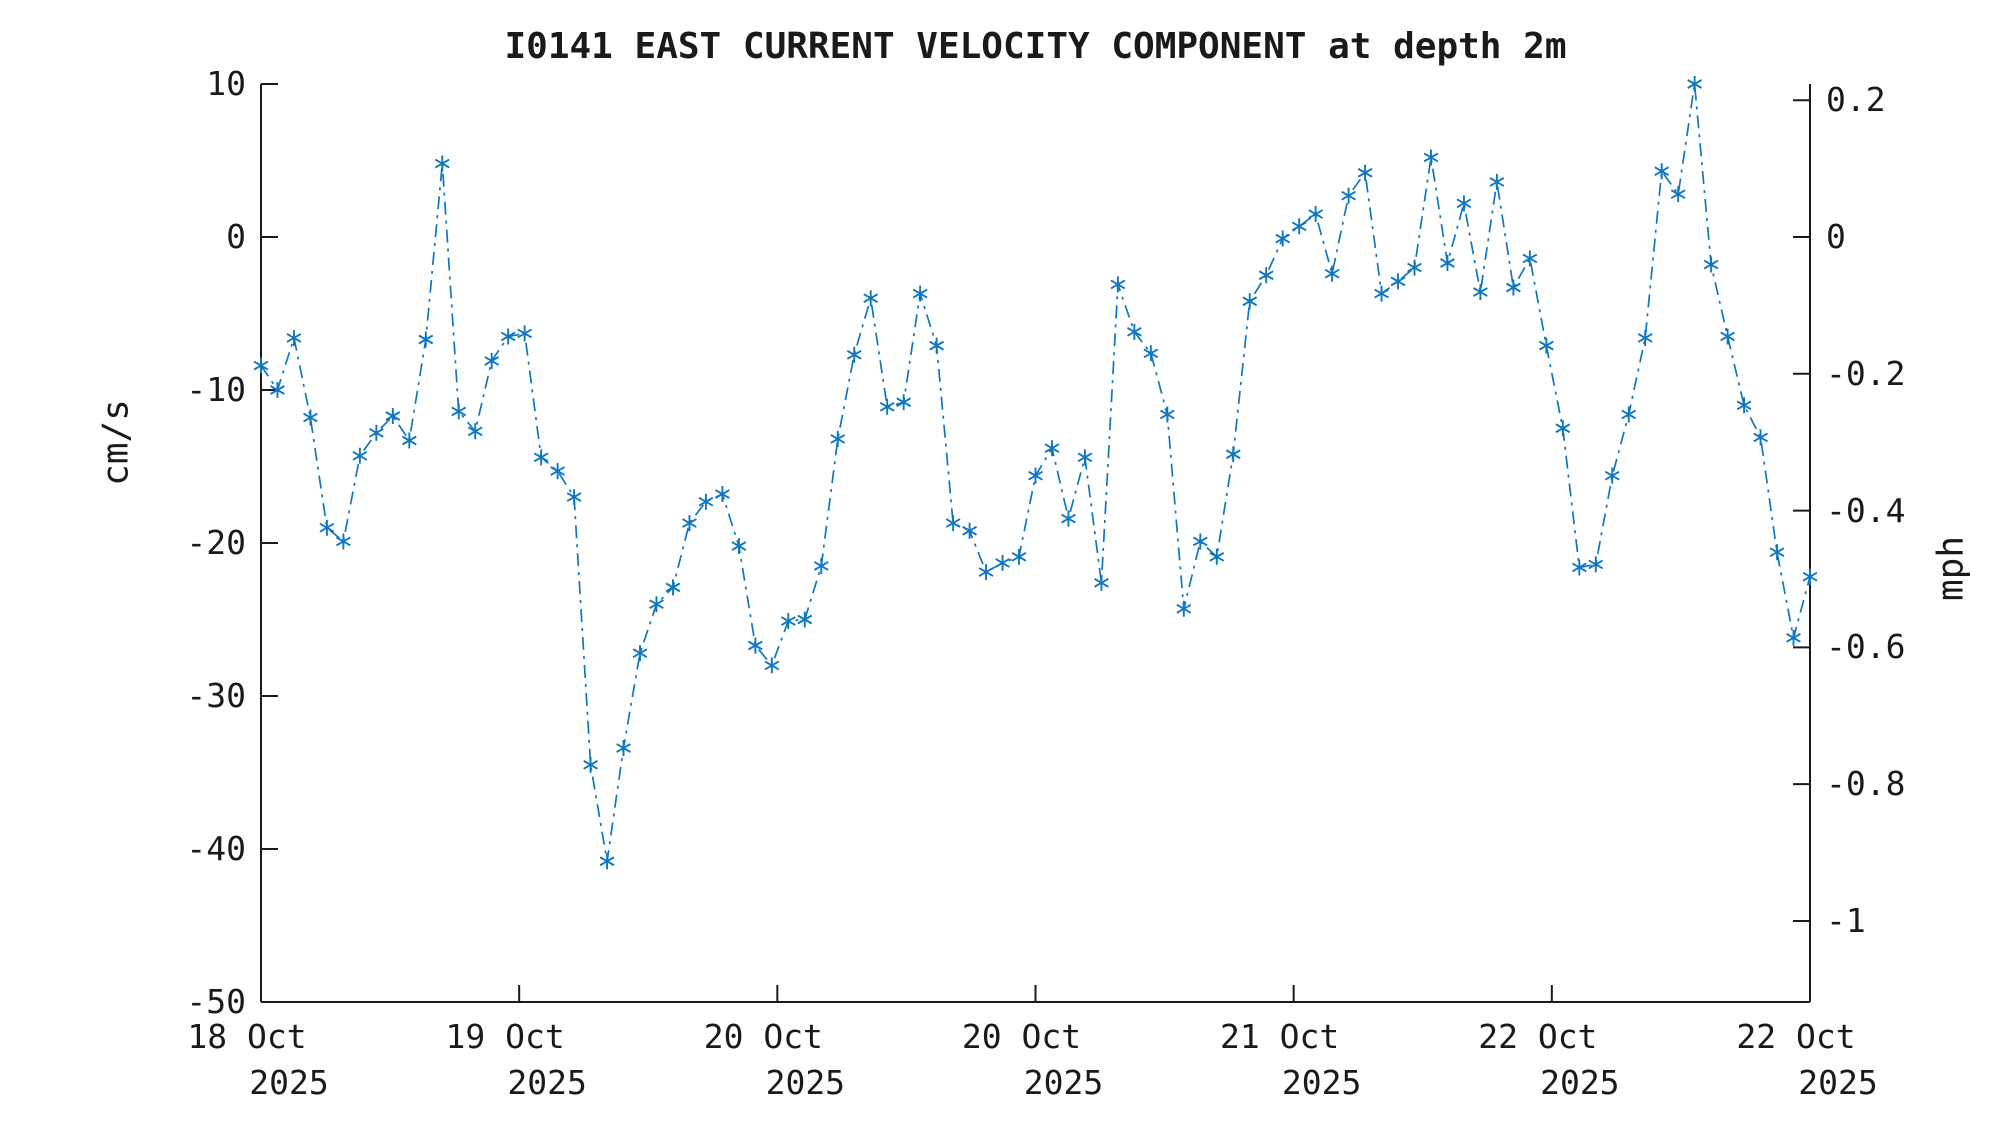 The image size is (2000, 1125). What do you see at coordinates (1856, 100) in the screenshot?
I see `y-tick-label-right: 0.2` at bounding box center [1856, 100].